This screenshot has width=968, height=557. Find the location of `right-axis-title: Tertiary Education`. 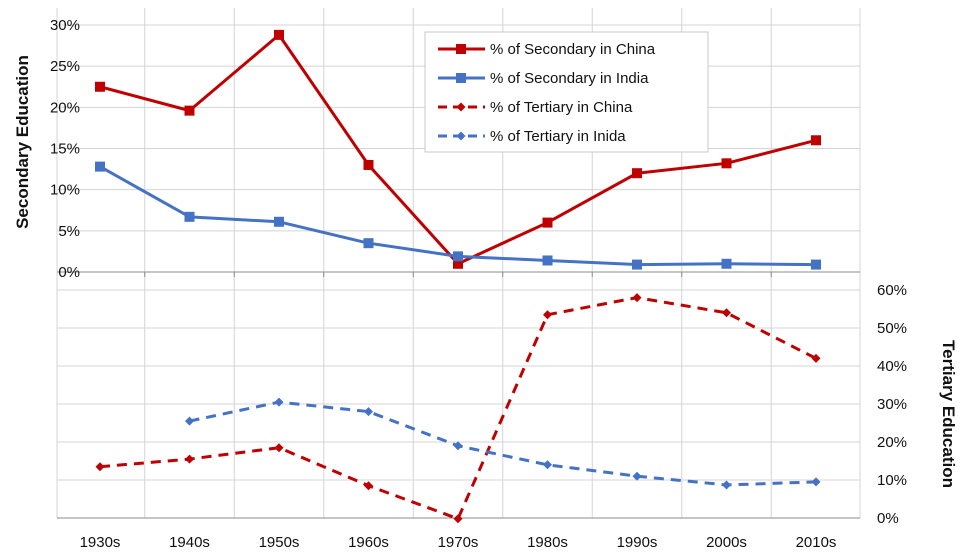

right-axis-title: Tertiary Education is located at coordinates (948, 414).